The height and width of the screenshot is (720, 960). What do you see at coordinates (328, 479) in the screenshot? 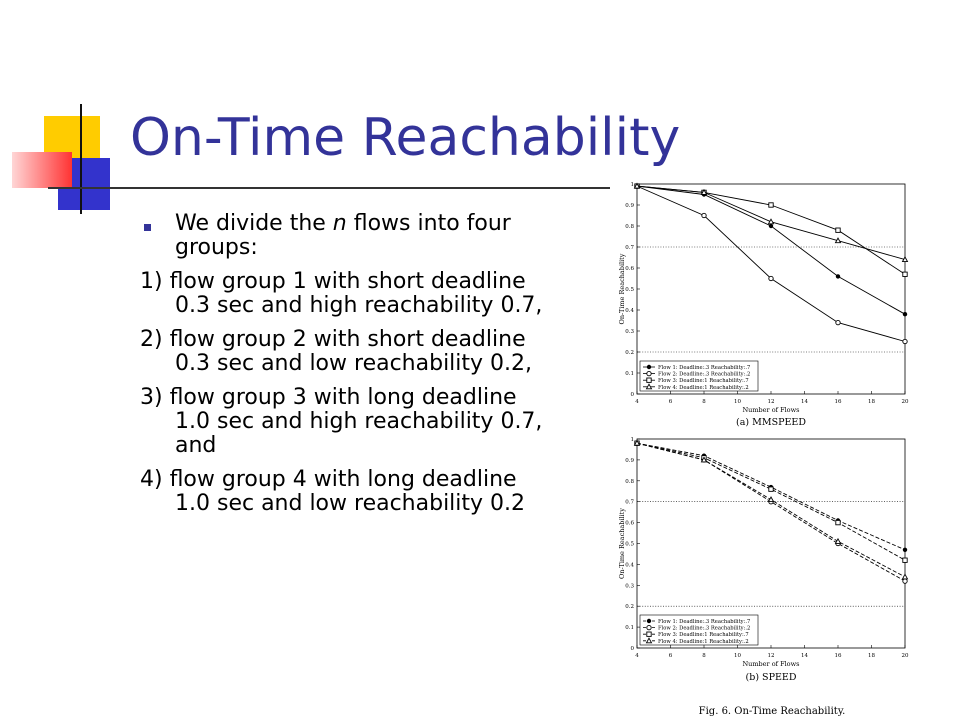
I see `list-item-4-line1: 4) flow group 4 with long deadline` at bounding box center [328, 479].